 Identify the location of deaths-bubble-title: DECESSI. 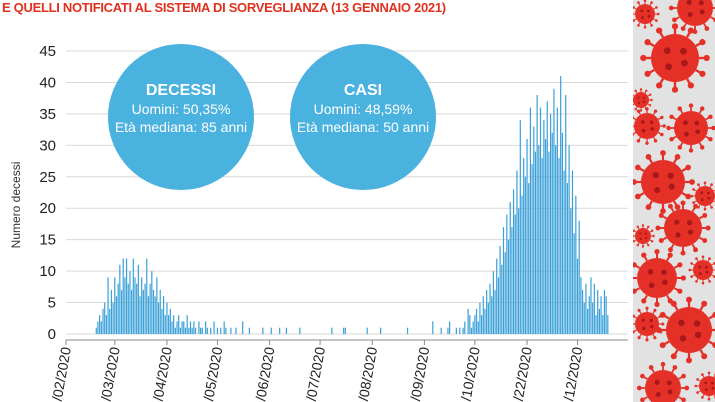
(181, 90).